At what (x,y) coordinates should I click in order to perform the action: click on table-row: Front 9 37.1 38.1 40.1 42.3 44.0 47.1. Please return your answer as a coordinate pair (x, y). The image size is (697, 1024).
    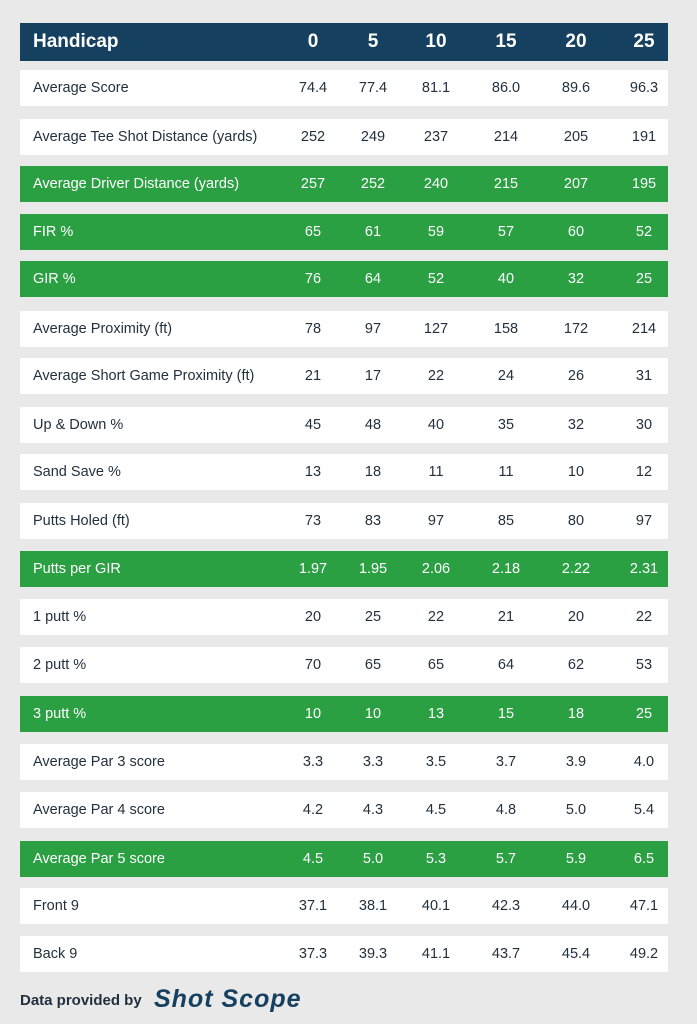
    Looking at the image, I should click on (344, 906).